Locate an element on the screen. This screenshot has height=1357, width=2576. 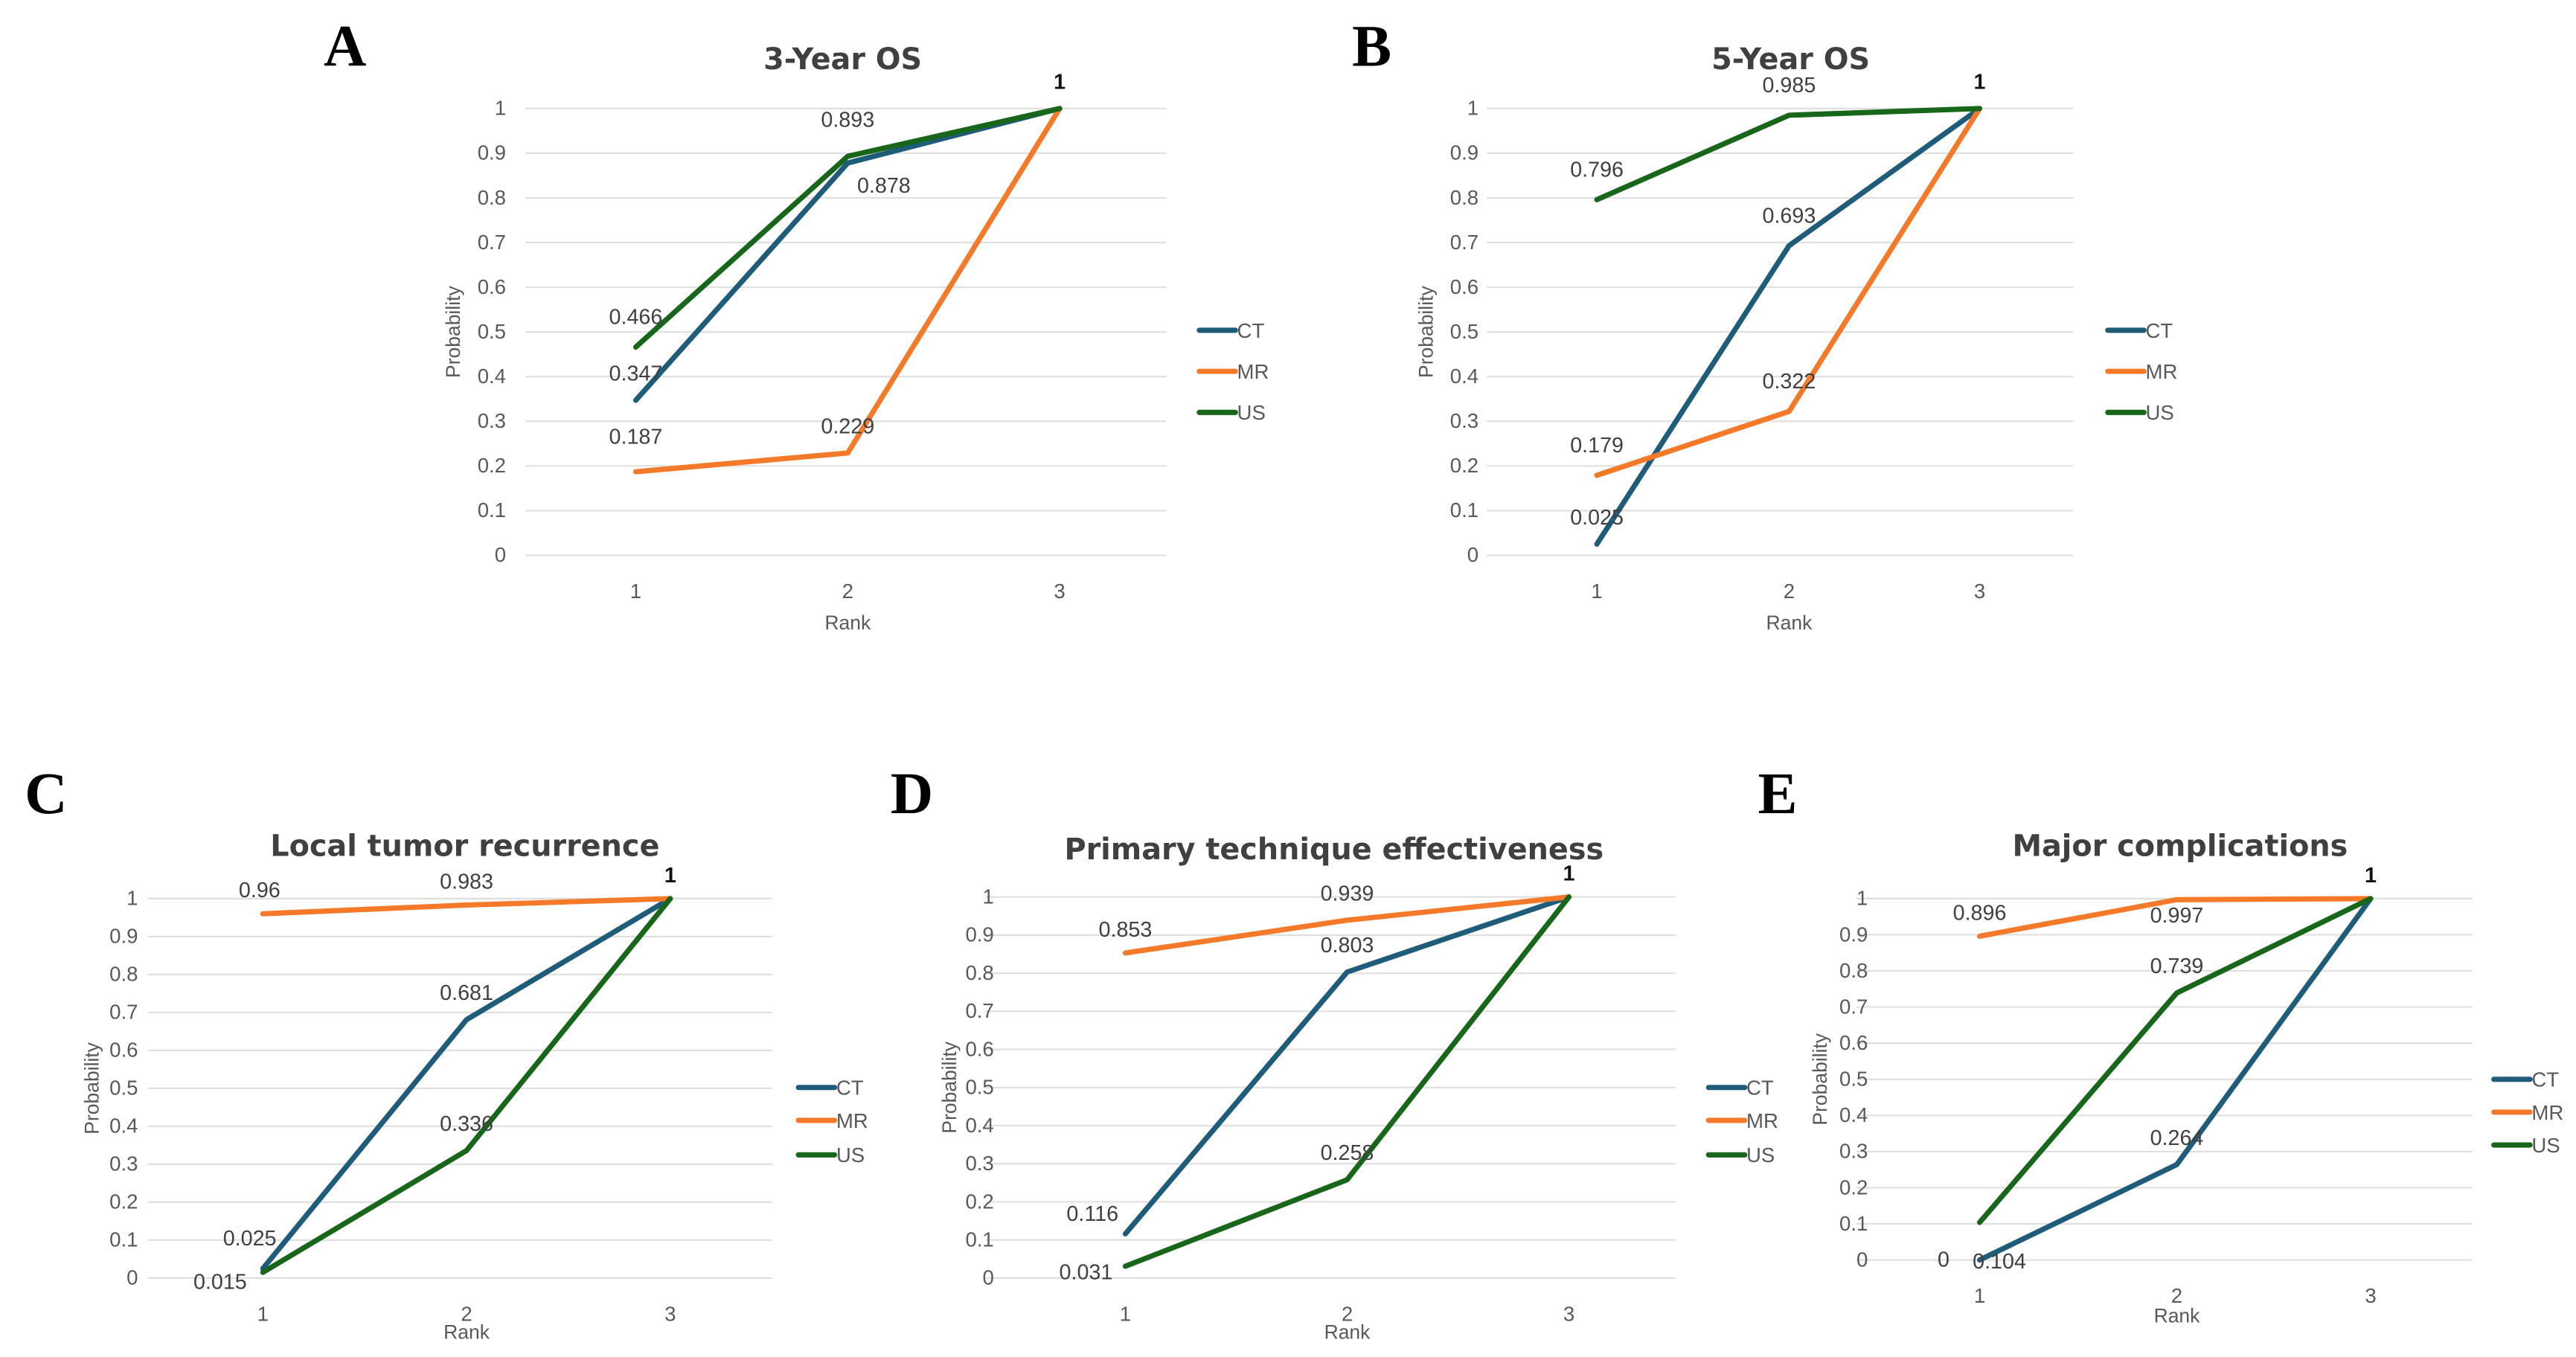
data-label-mr: 0.187 is located at coordinates (636, 437).